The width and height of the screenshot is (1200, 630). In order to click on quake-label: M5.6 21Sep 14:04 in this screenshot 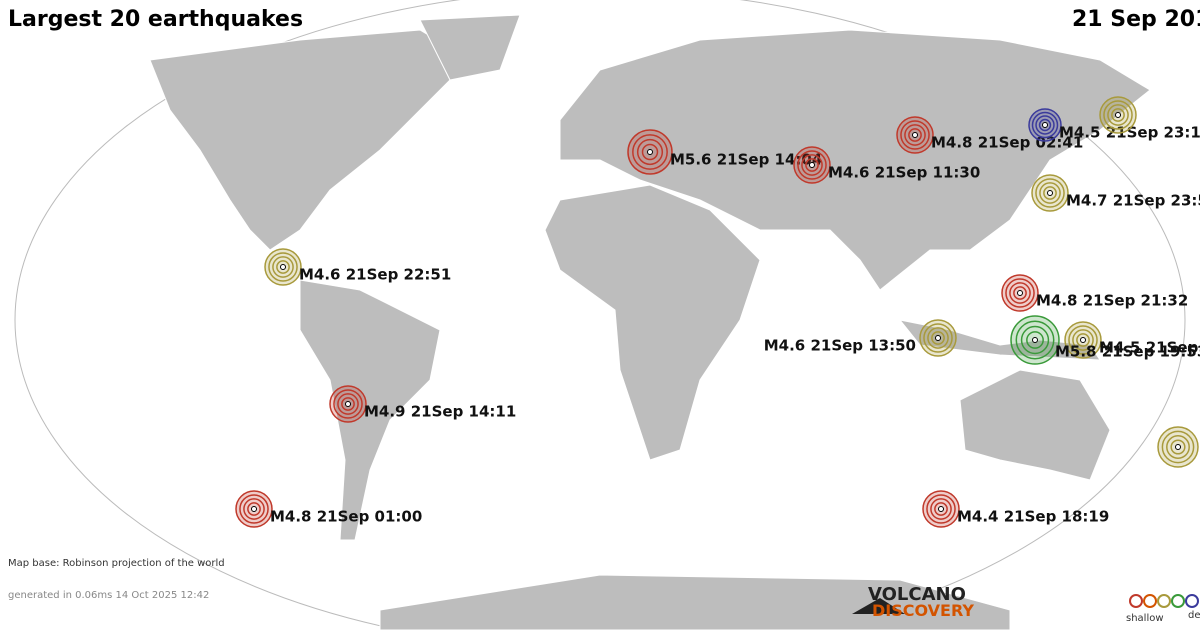, I will do `click(746, 160)`.